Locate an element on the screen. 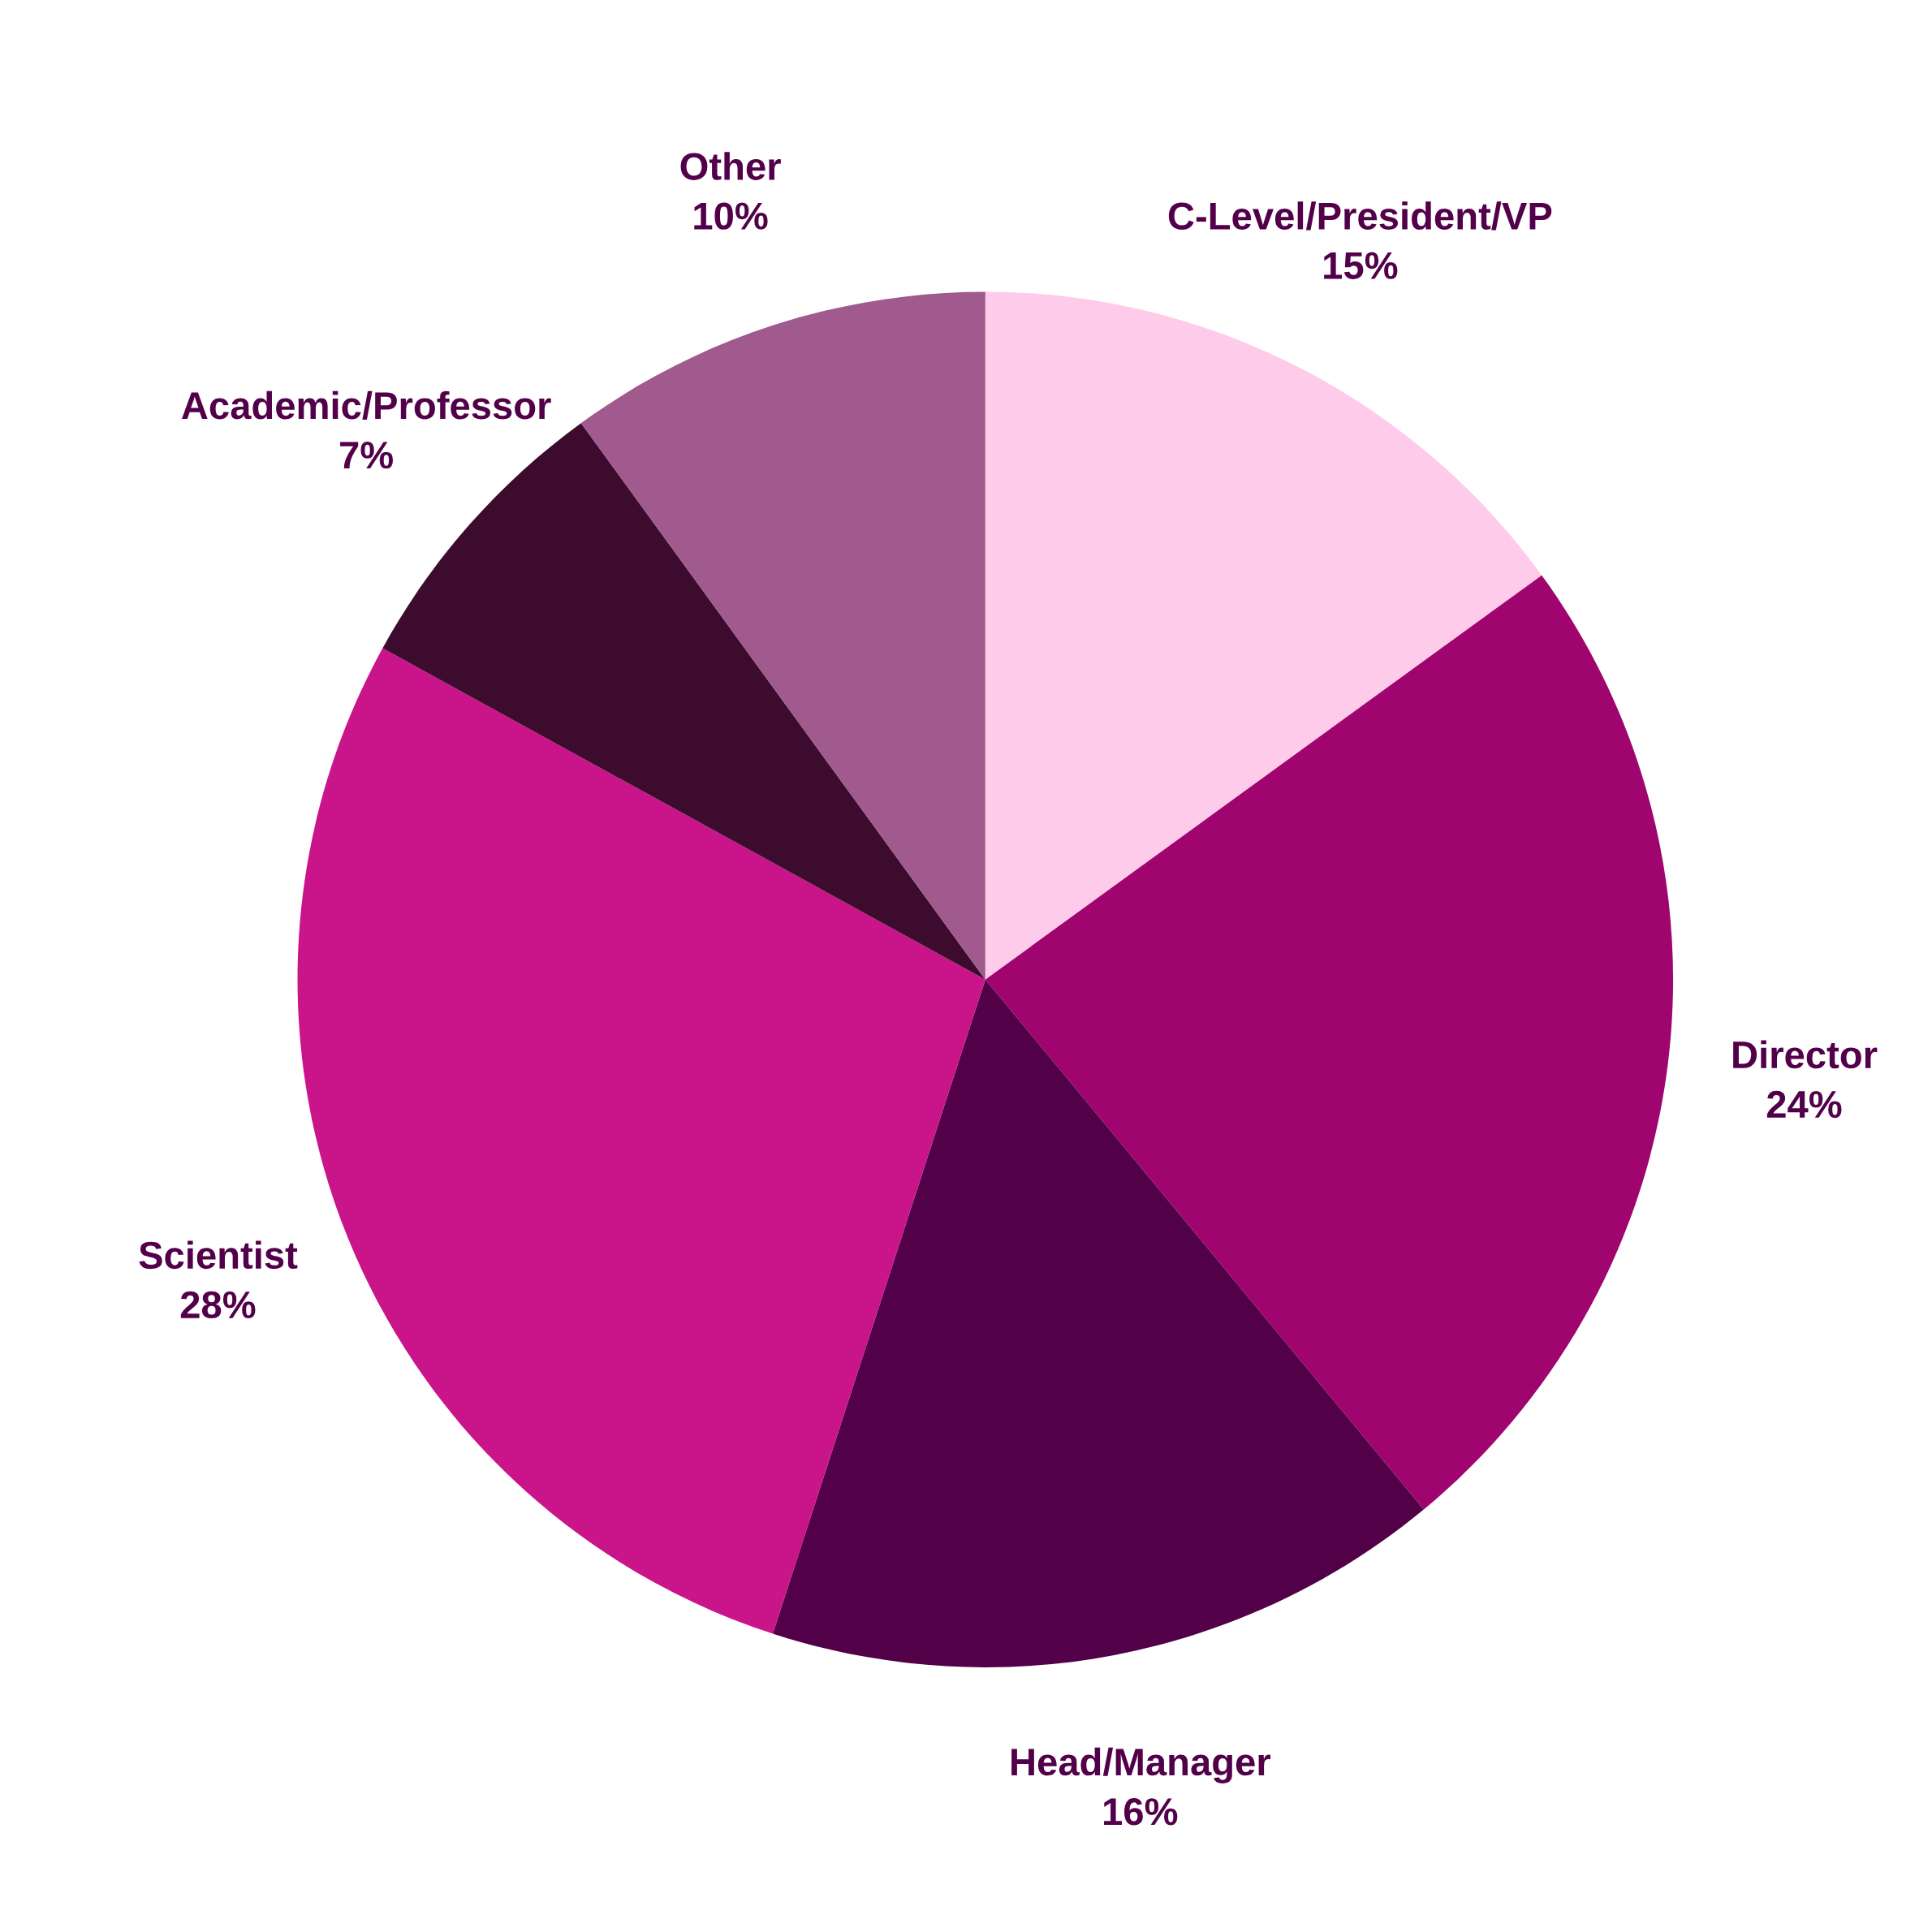 The image size is (1932, 1932). data-label: 15% is located at coordinates (1361, 265).